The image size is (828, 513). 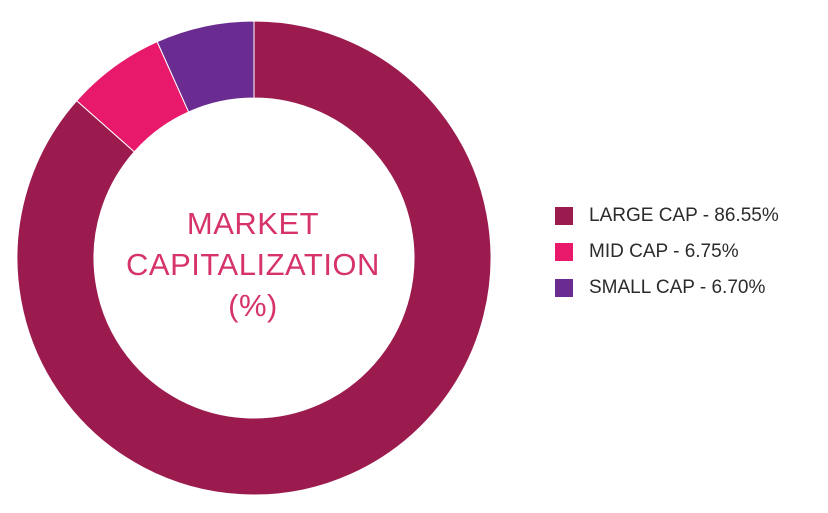 I want to click on center-title-line-2: CAPITALIZATION, so click(x=253, y=264).